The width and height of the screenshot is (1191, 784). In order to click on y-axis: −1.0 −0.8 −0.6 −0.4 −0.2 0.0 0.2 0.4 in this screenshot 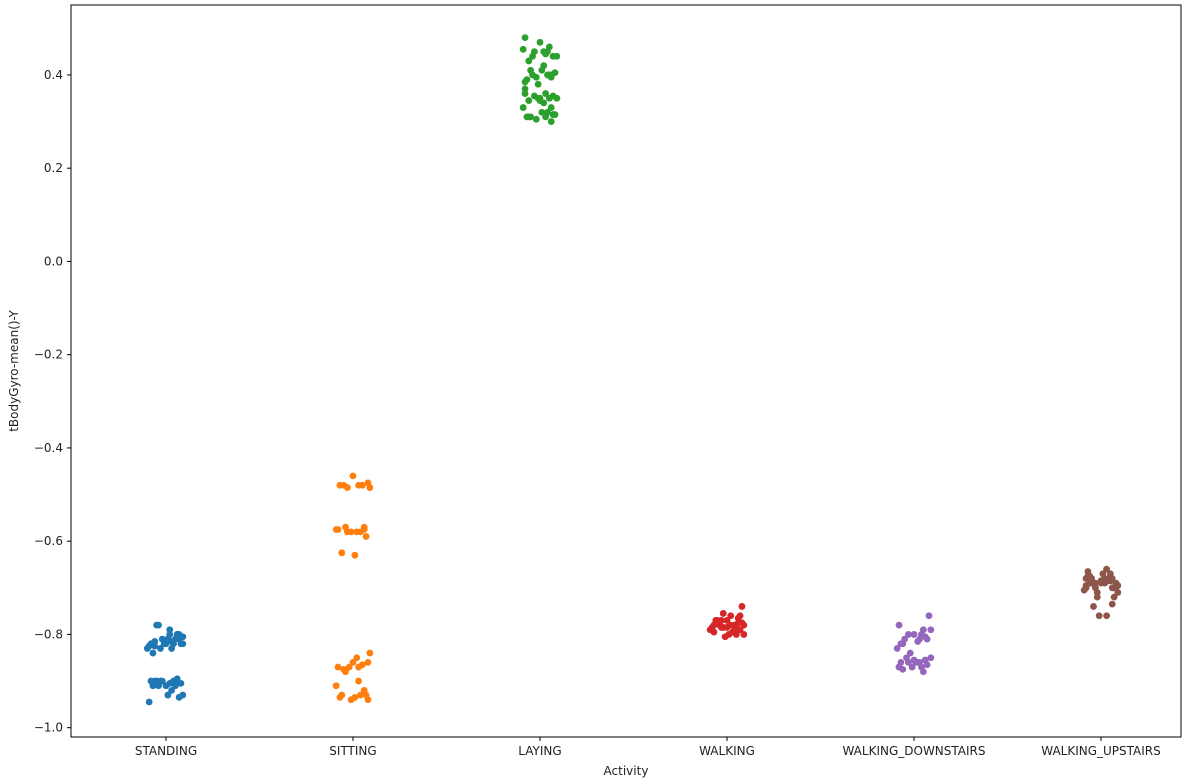, I will do `click(52, 401)`.